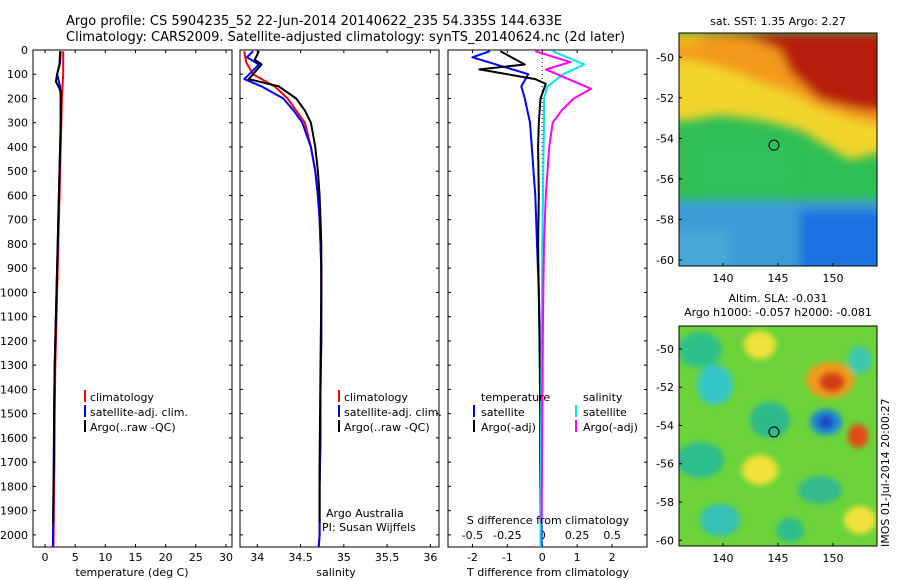 The image size is (900, 580). Describe the element at coordinates (774, 432) in the screenshot. I see `argo-location-marker-sla` at that location.